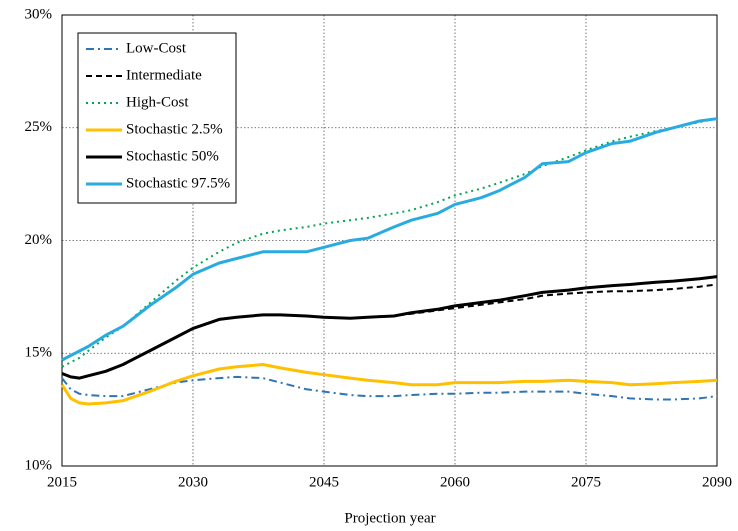 This screenshot has height=531, width=738. What do you see at coordinates (156, 48) in the screenshot?
I see `legend-label: Low-Cost` at bounding box center [156, 48].